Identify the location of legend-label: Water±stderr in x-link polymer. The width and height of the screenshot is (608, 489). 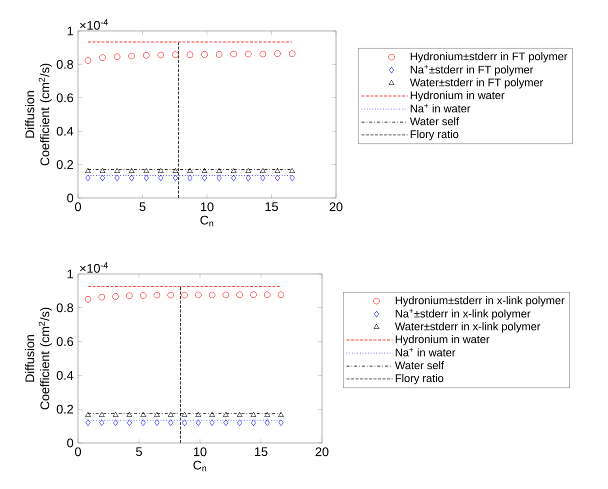
(467, 327).